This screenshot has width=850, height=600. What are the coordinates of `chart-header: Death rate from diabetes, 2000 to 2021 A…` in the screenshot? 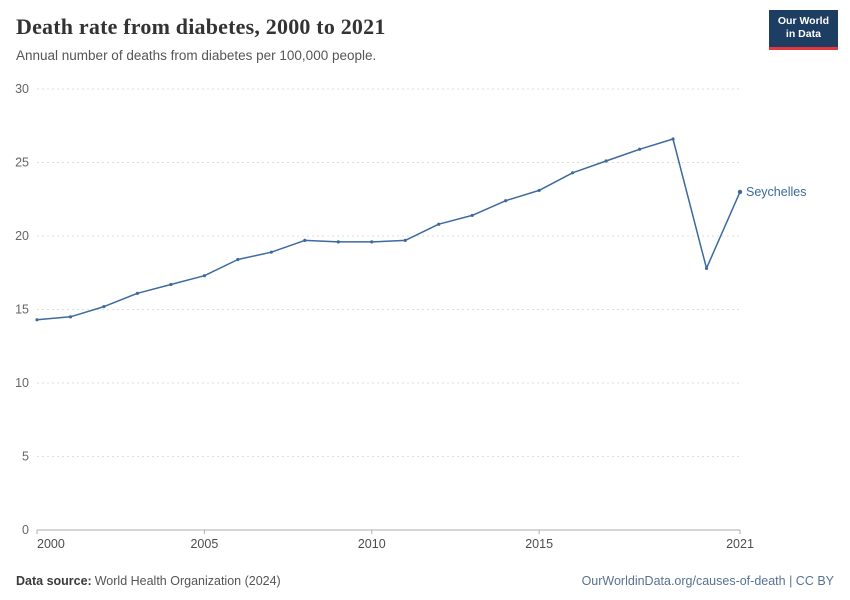 It's located at (388, 38).